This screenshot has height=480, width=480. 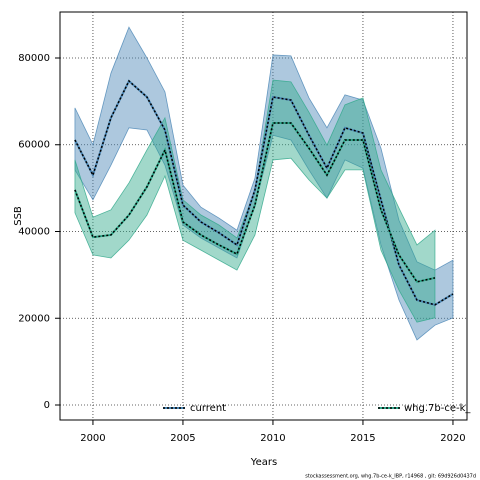 I want to click on y-tick-label: 20000, so click(x=34, y=318).